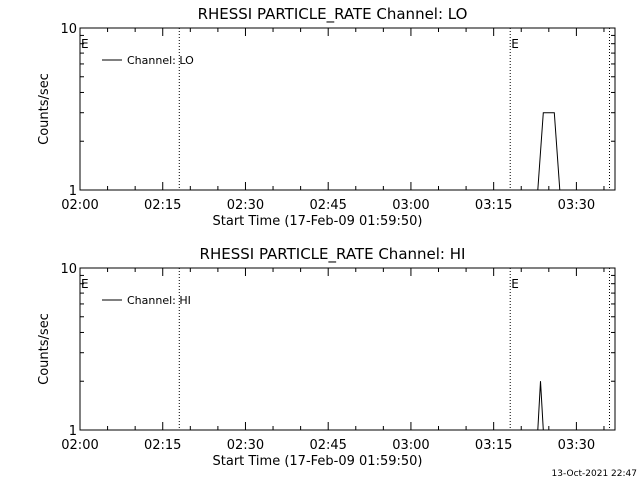 The image size is (640, 480). I want to click on chart-title: RHESSI PARTICLE_RATE Channel: HI, so click(333, 254).